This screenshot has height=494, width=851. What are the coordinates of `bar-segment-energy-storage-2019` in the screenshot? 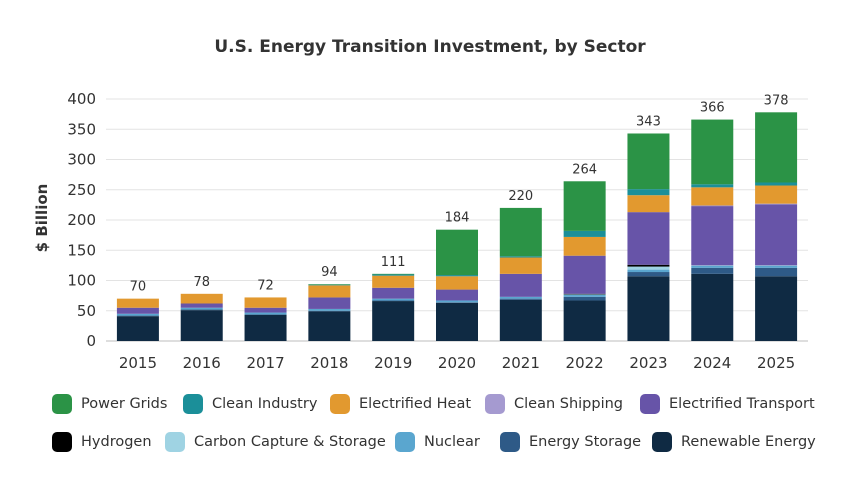 It's located at (393, 301).